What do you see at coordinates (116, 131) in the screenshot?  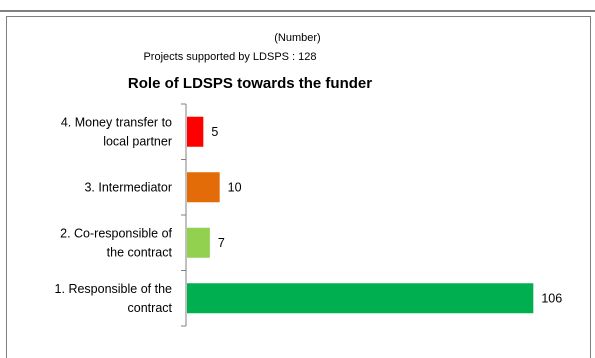 I see `category-label: 4. Money transfer to local partner` at bounding box center [116, 131].